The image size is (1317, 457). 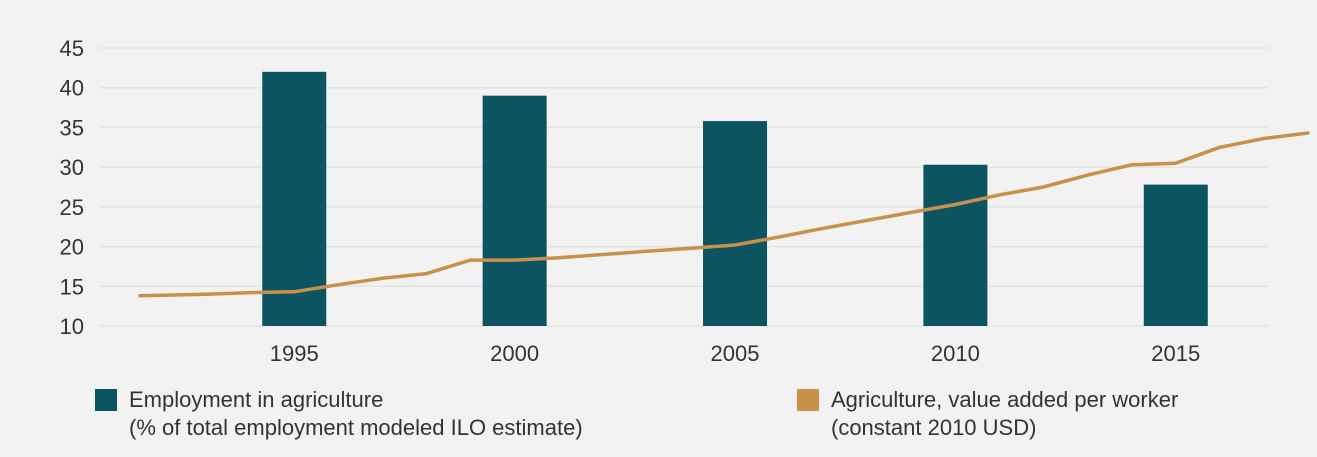 I want to click on legend-swatch-value-added, so click(x=808, y=400).